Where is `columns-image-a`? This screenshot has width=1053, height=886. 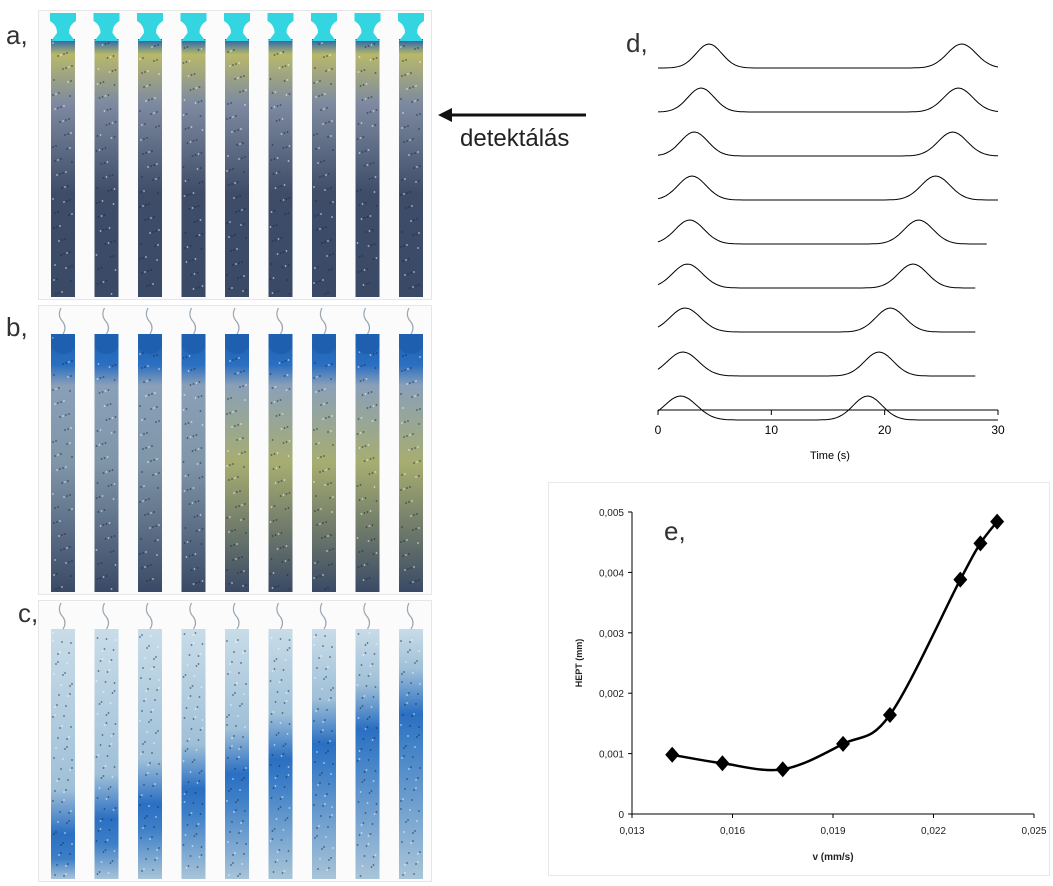 columns-image-a is located at coordinates (237, 155).